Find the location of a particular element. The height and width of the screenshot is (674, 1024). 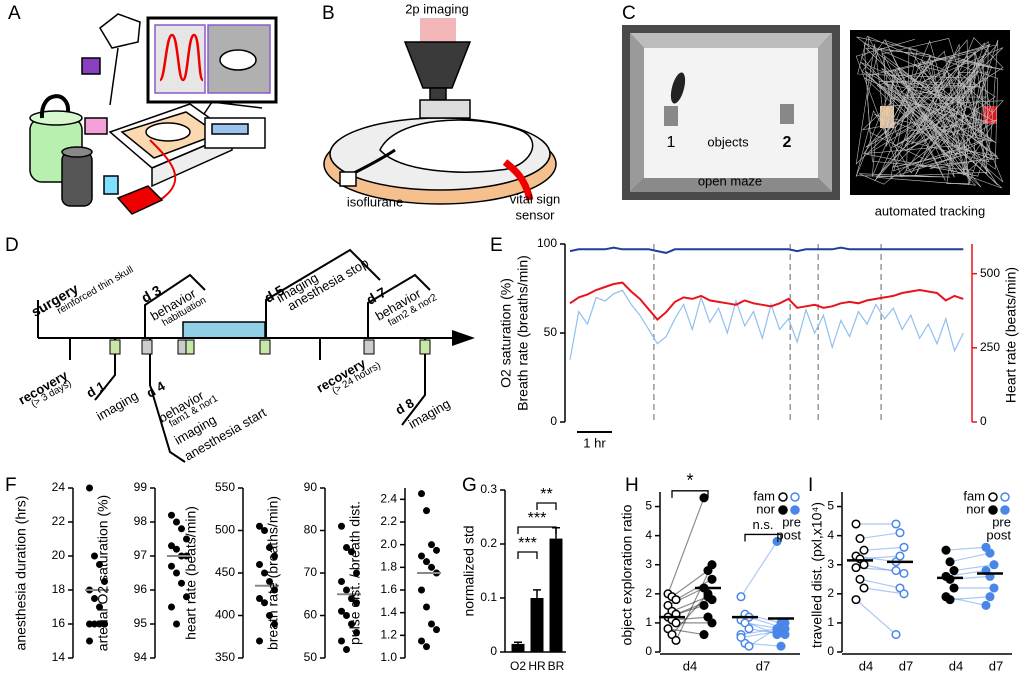

panel-label: C is located at coordinates (629, 13).